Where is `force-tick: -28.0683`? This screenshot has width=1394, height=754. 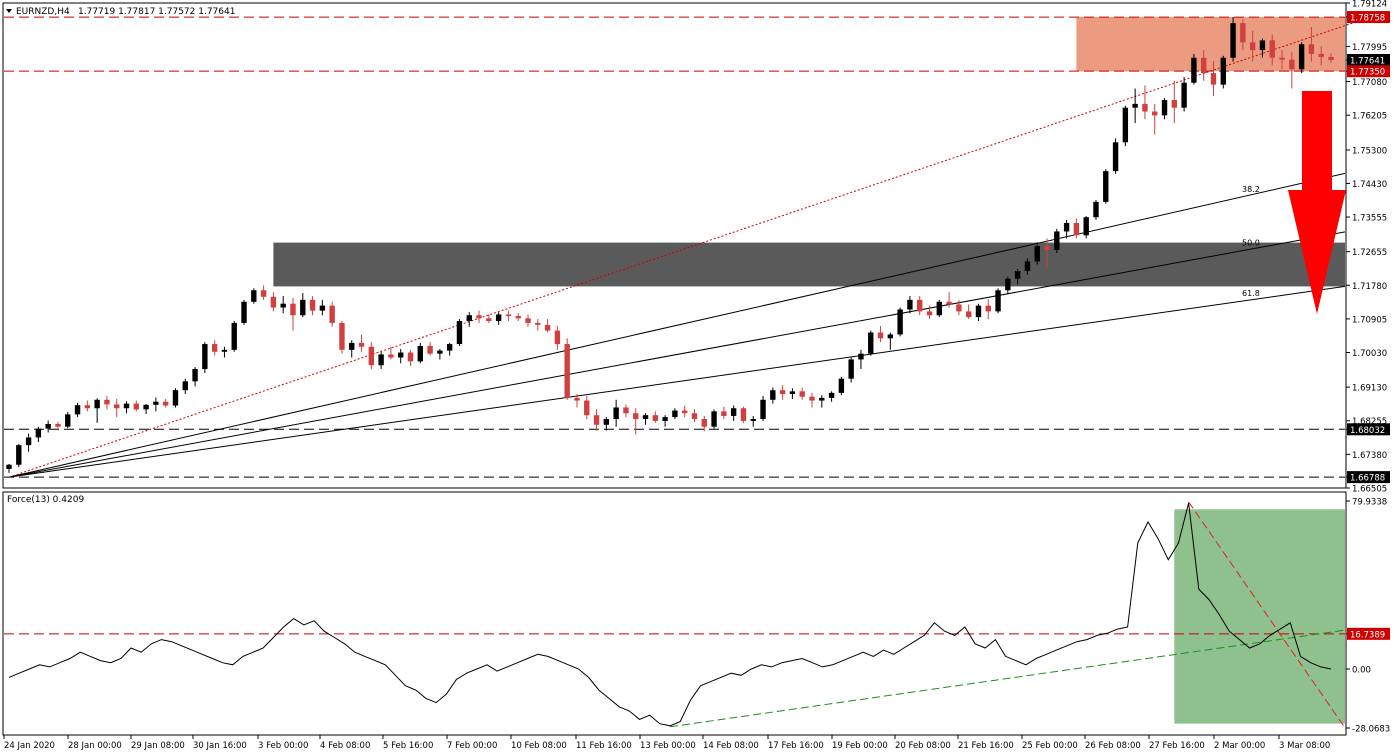
force-tick: -28.0683 is located at coordinates (1368, 730).